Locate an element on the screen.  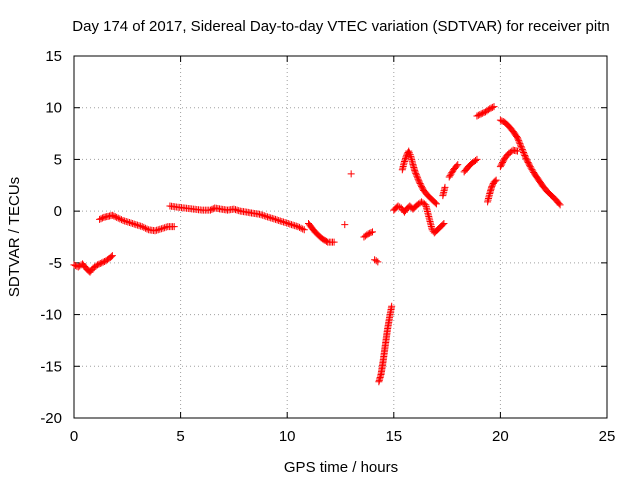
y-tick-label: -15 is located at coordinates (51, 366).